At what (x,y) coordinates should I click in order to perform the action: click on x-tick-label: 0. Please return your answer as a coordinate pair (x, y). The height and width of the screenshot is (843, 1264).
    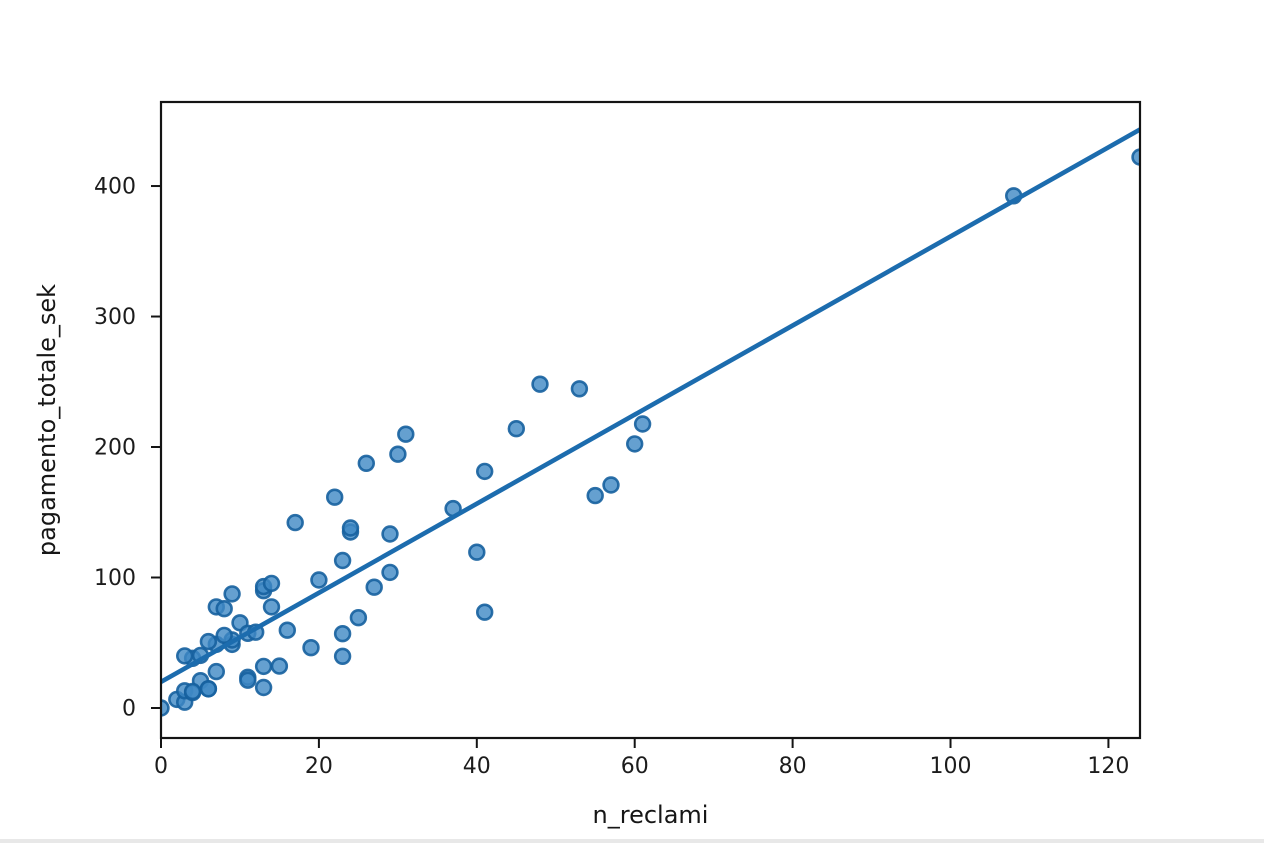
    Looking at the image, I should click on (161, 766).